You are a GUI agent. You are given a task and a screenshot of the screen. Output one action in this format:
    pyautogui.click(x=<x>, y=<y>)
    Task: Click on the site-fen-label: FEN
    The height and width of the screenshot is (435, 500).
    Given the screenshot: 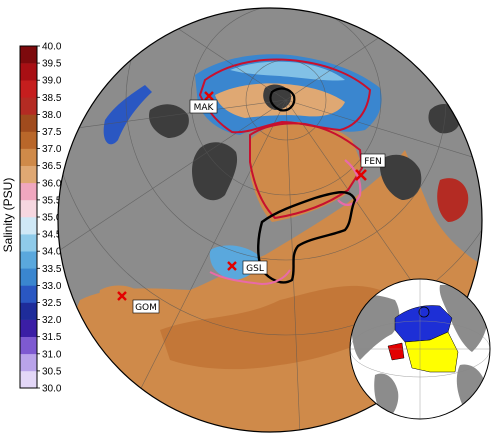 What is the action you would take?
    pyautogui.click(x=373, y=162)
    